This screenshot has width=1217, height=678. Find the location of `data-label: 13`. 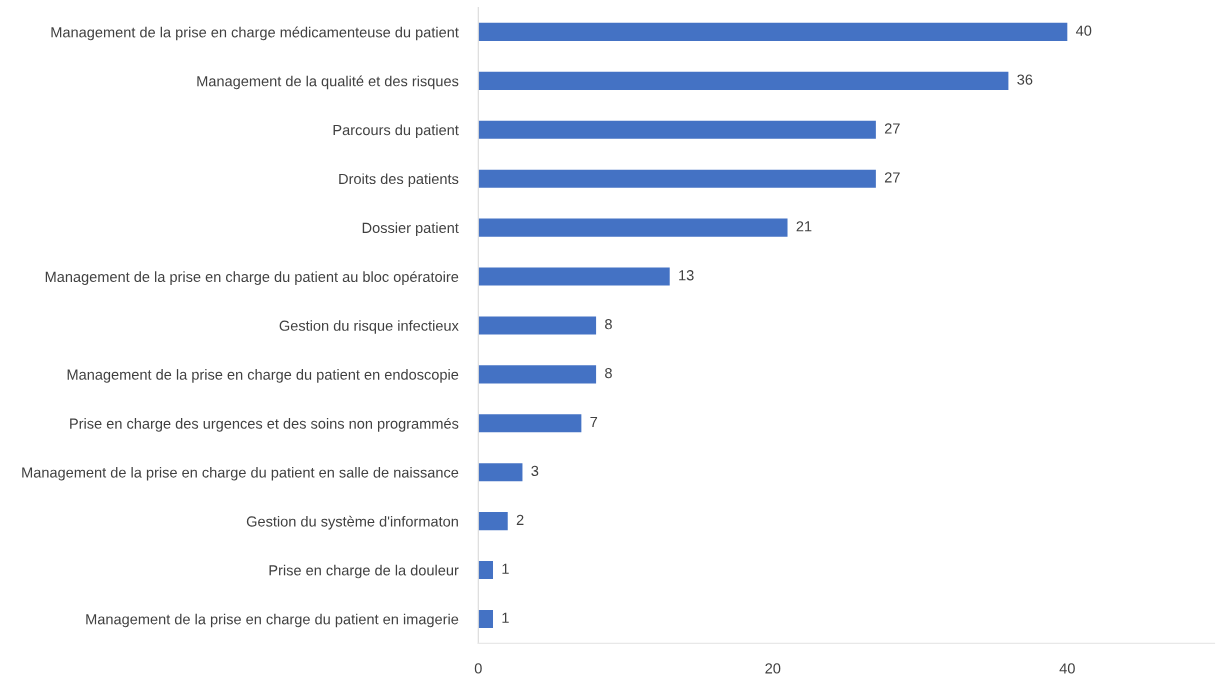

data-label: 13 is located at coordinates (686, 275).